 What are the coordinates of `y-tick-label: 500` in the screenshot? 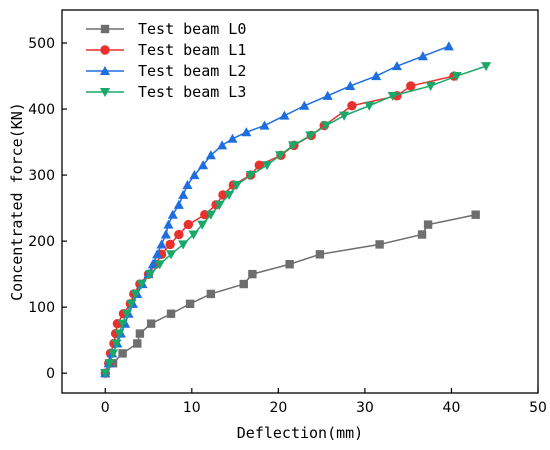 It's located at (41, 44).